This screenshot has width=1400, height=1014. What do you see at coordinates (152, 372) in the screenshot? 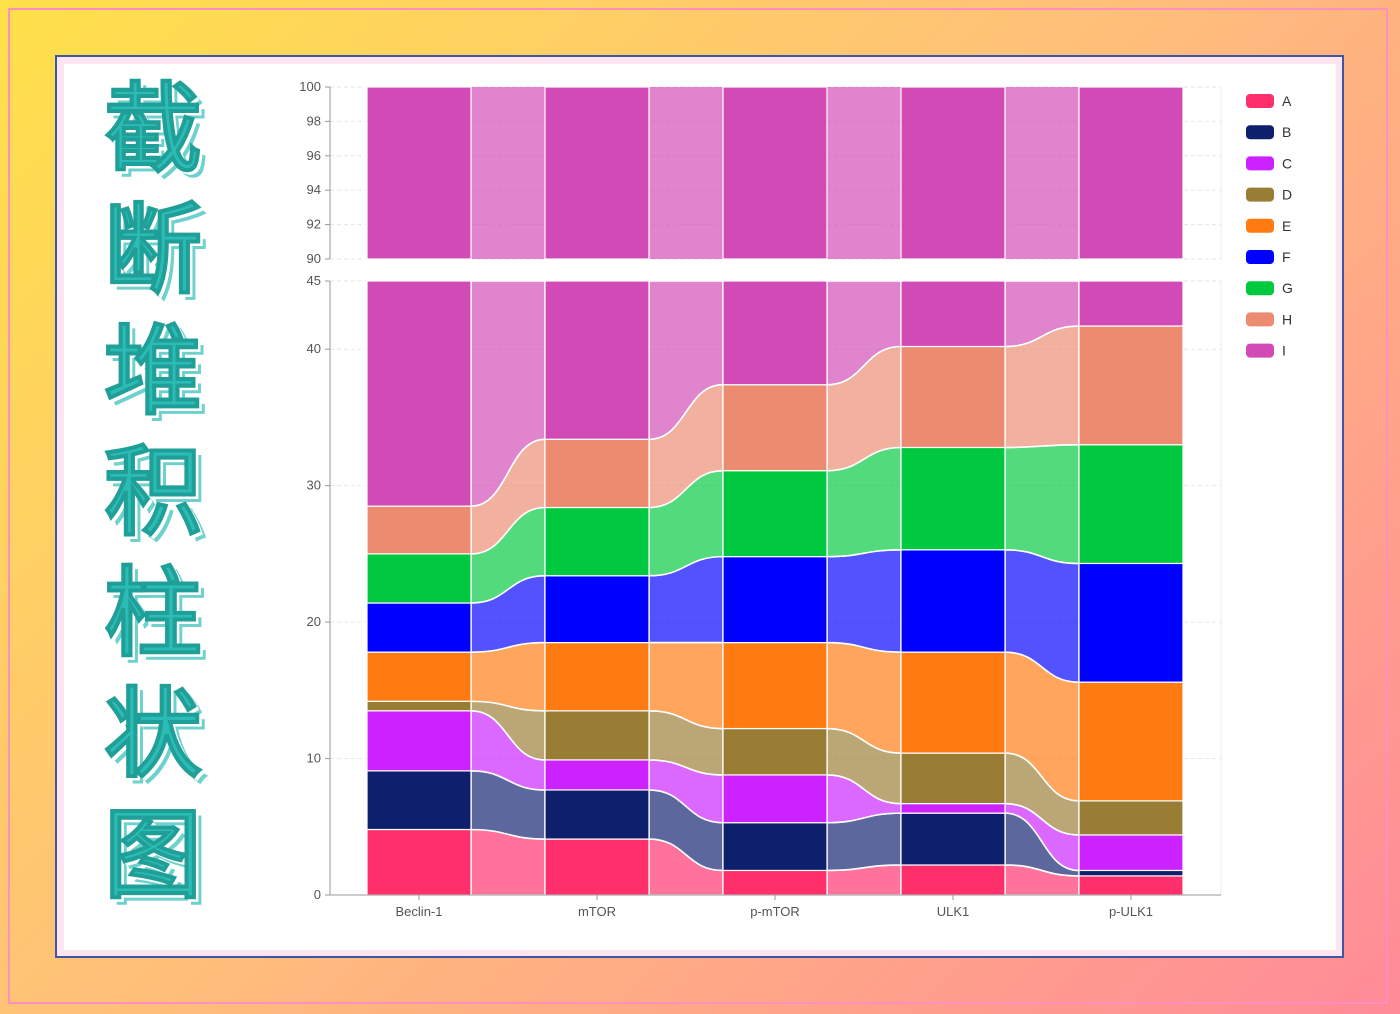
I see `title-char: 堆` at bounding box center [152, 372].